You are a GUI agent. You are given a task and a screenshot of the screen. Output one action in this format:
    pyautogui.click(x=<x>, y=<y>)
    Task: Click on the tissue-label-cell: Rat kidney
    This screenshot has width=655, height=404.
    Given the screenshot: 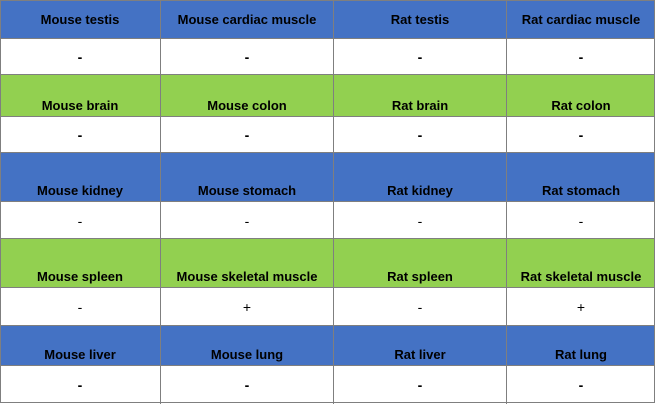 What is the action you would take?
    pyautogui.click(x=420, y=177)
    